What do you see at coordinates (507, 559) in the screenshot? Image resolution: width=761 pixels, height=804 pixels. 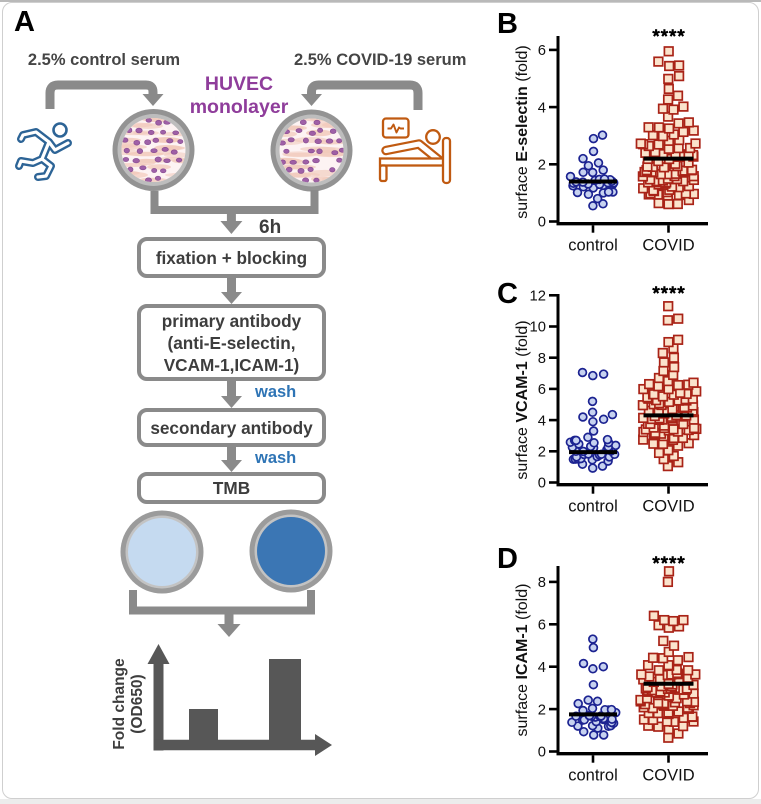 I see `svg-text: D` at bounding box center [507, 559].